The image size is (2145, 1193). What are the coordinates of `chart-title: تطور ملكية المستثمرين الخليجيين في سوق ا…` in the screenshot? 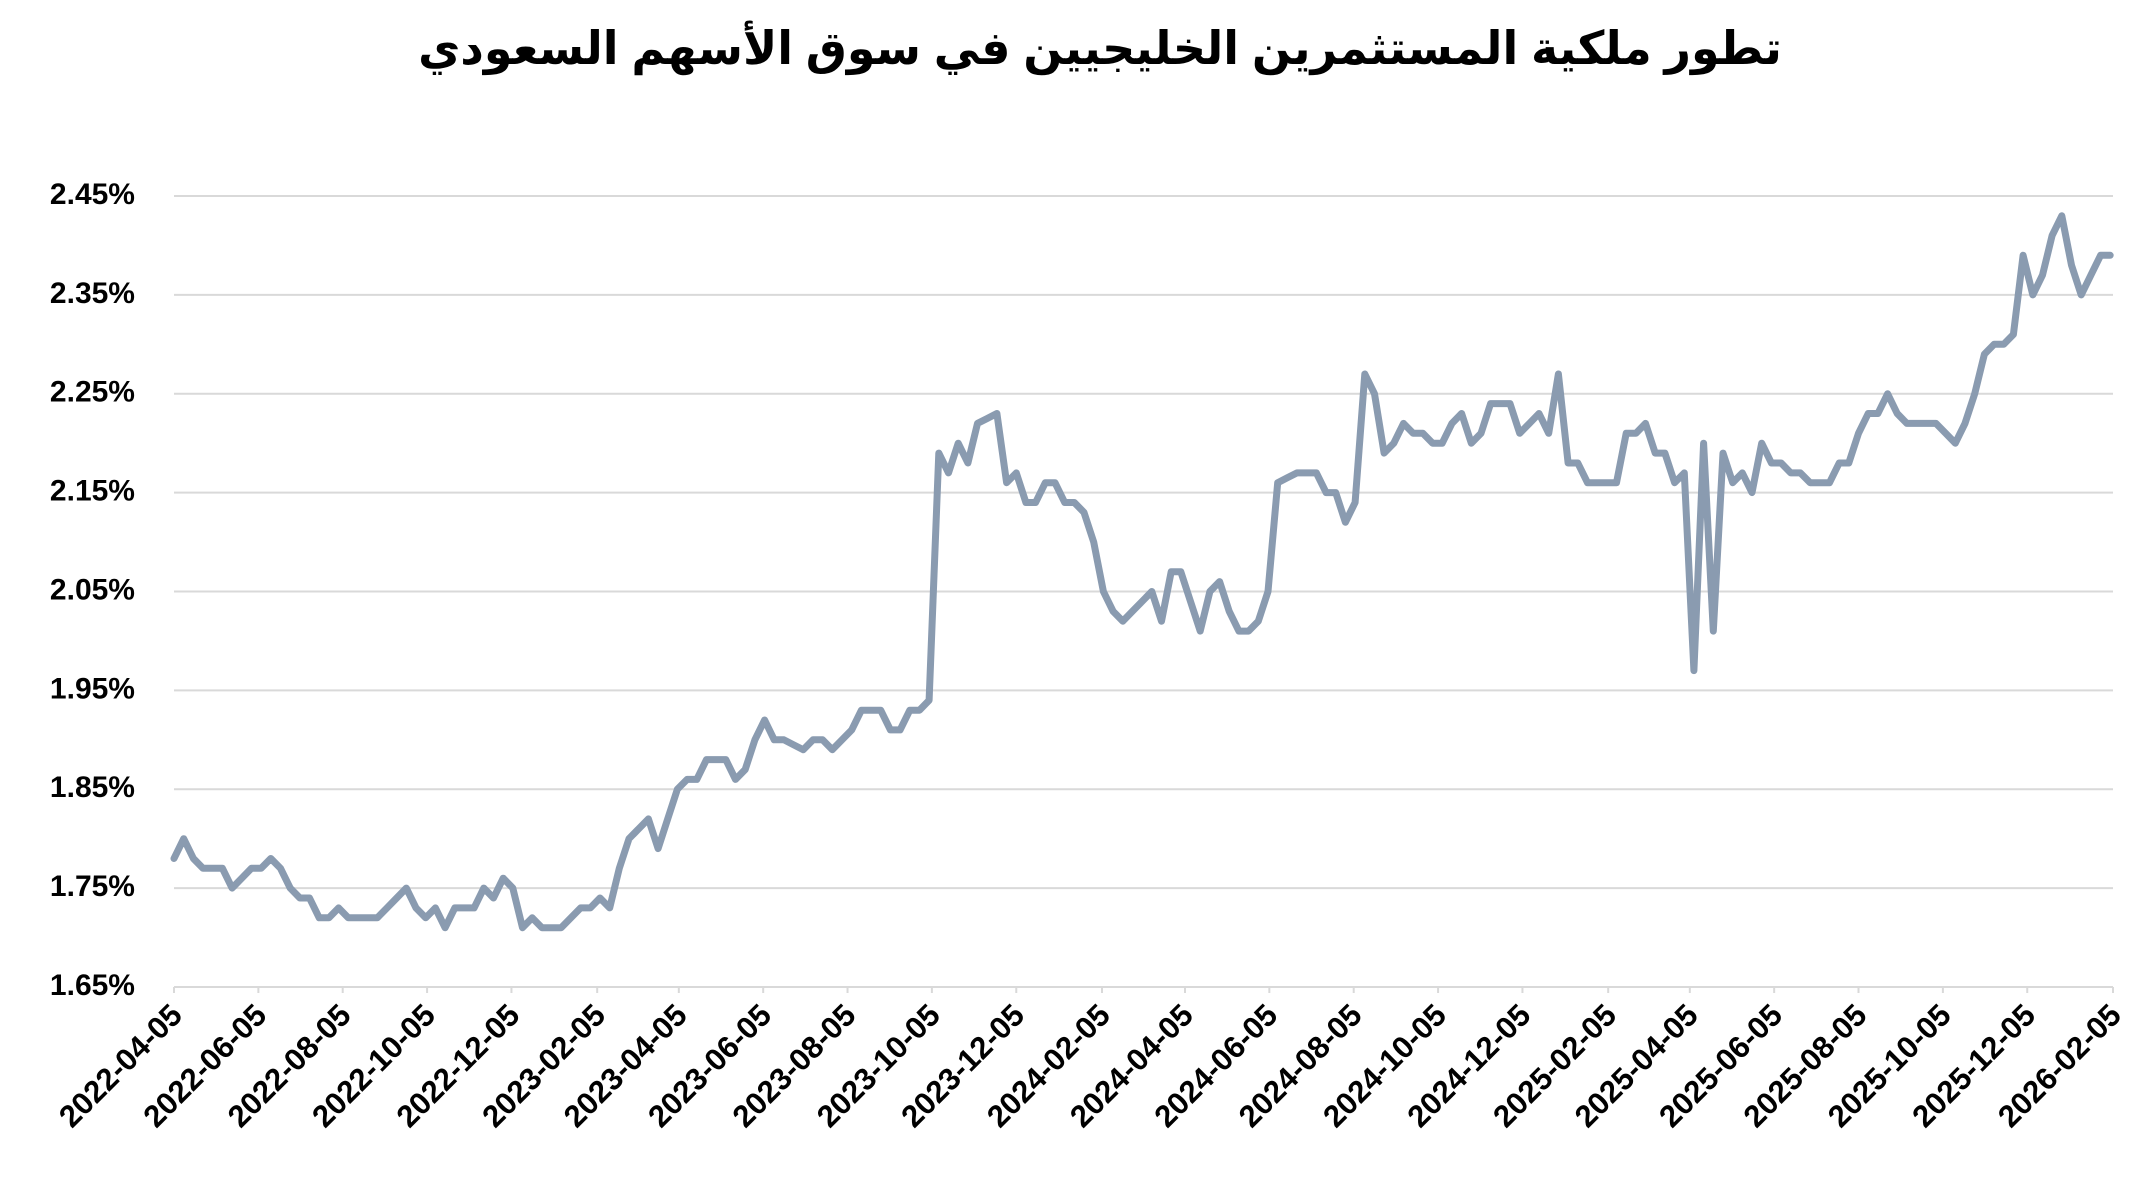 It's located at (1100, 47).